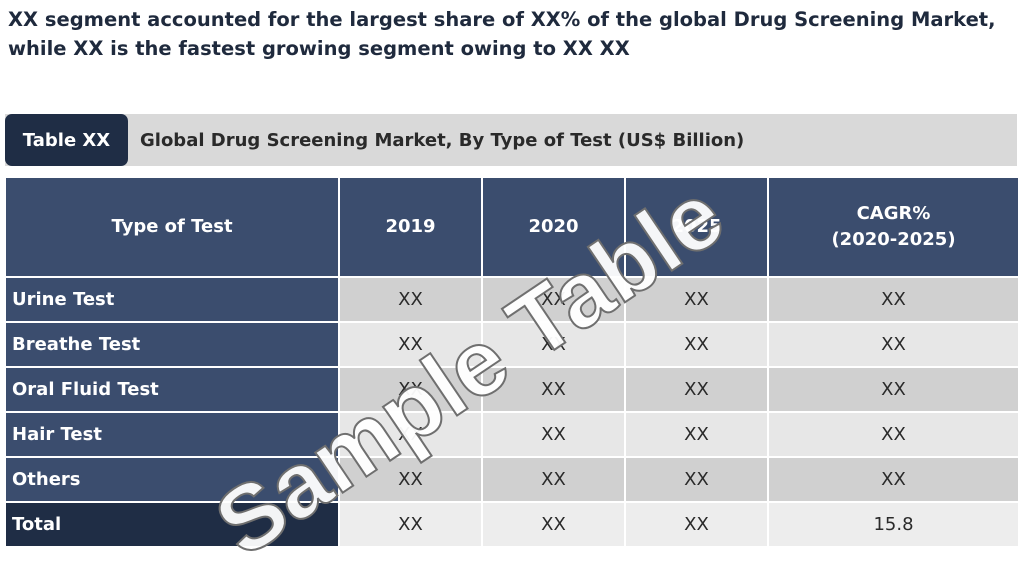 The image size is (1024, 577). Describe the element at coordinates (893, 227) in the screenshot. I see `header-cagr: CAGR% (2020-2025)` at that location.